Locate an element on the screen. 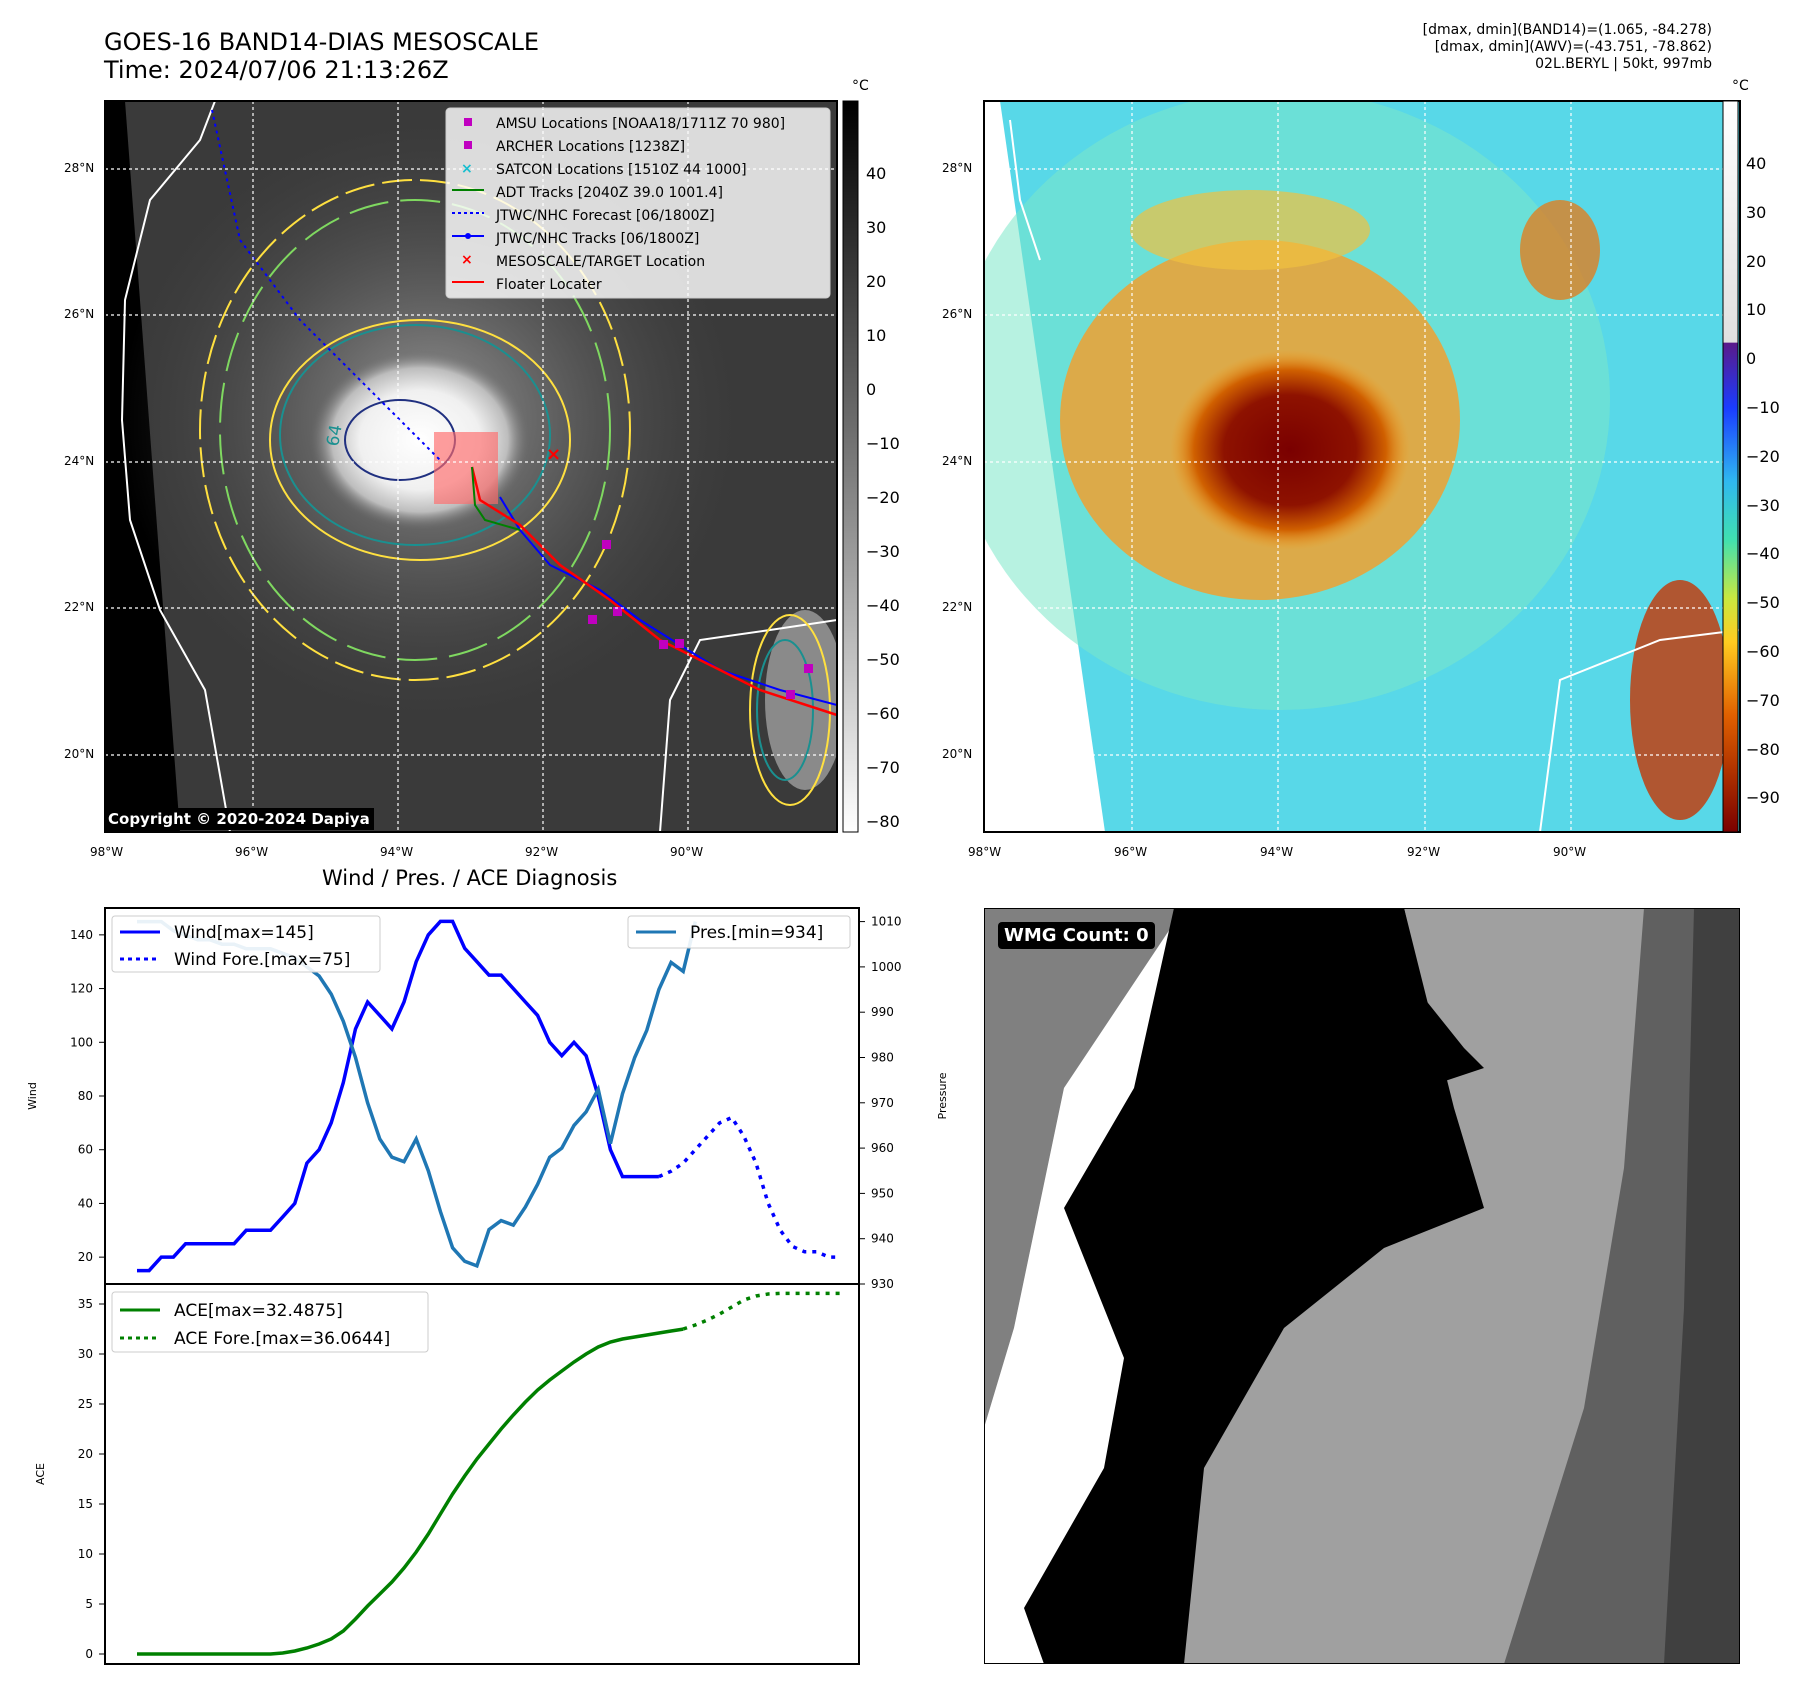 This screenshot has width=1797, height=1690. lat-tick-left: 28°N is located at coordinates (79, 168).